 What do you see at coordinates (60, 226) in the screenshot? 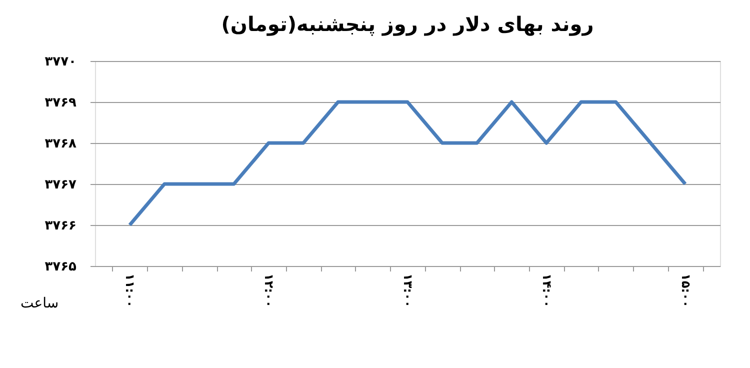
I see `y-tick-label: ۳۷۶۶` at bounding box center [60, 226].